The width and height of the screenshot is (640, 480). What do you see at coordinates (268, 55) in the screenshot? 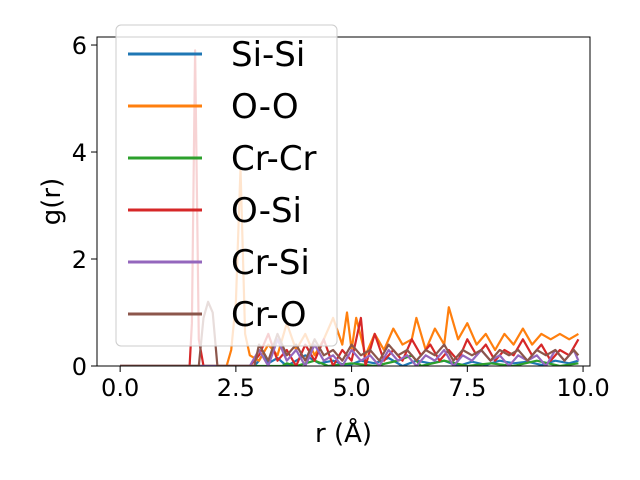
I see `legend-label: Si-Si` at bounding box center [268, 55].